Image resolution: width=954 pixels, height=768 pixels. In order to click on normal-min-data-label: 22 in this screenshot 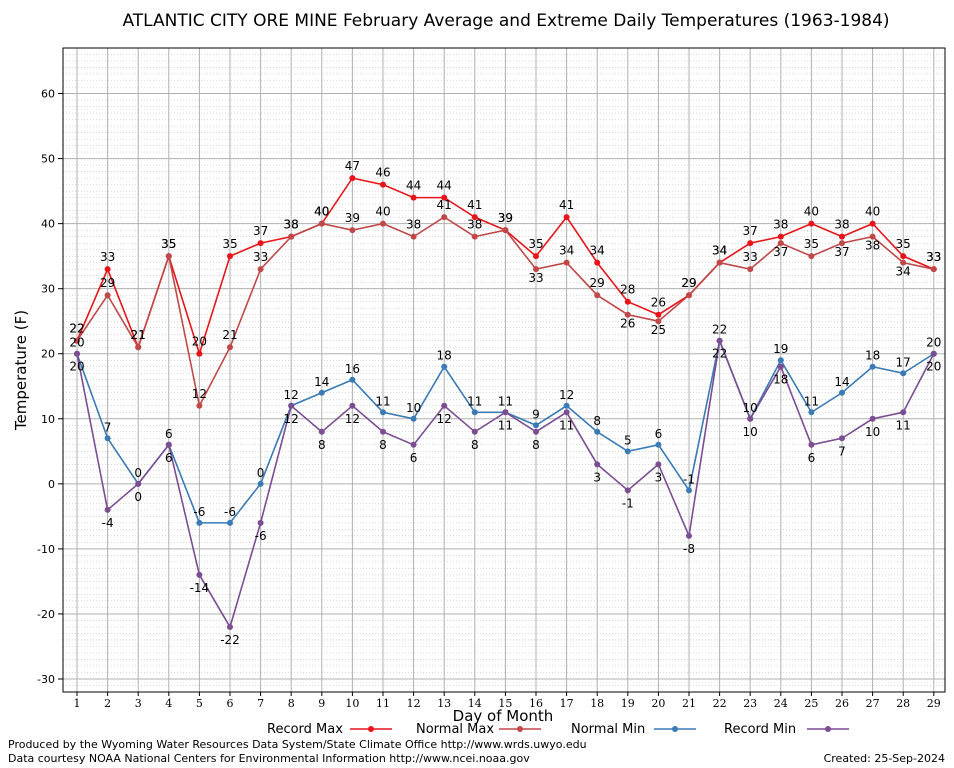, I will do `click(719, 330)`.